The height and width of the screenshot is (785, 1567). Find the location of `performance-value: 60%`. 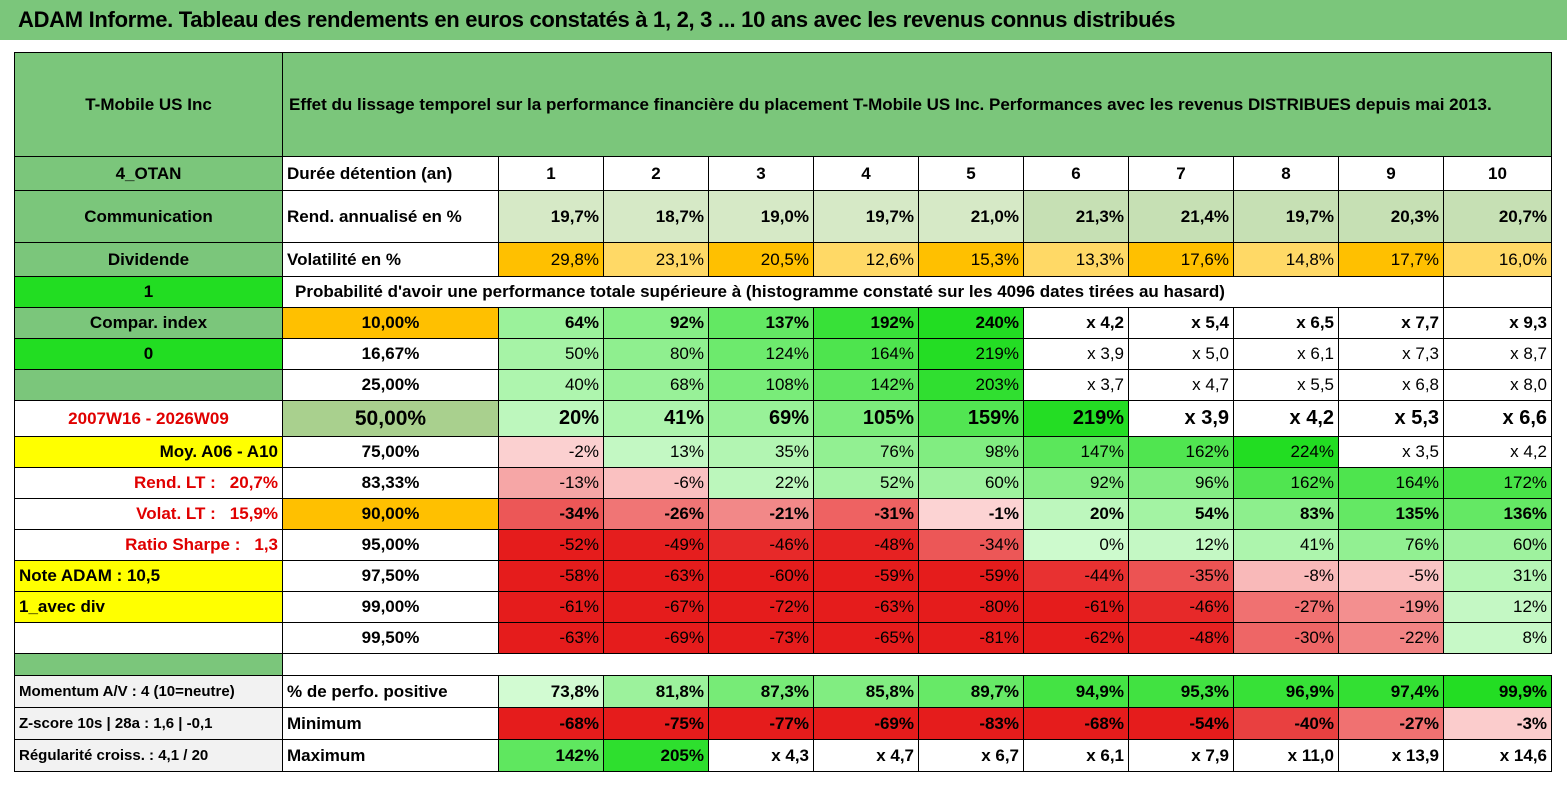

performance-value: 60% is located at coordinates (1497, 545).